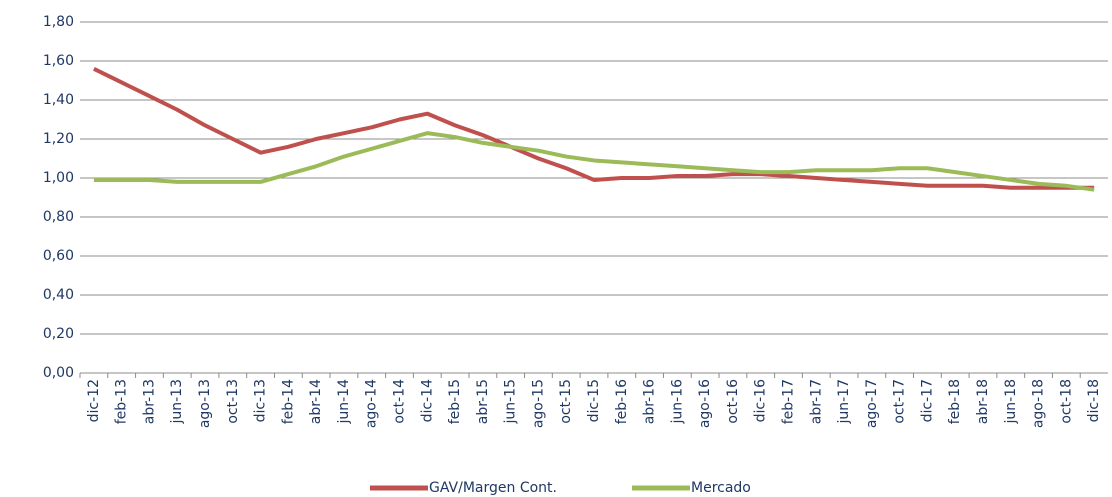 The height and width of the screenshot is (497, 1112). Describe the element at coordinates (58, 295) in the screenshot. I see `y-tick-label: 0,40` at that location.